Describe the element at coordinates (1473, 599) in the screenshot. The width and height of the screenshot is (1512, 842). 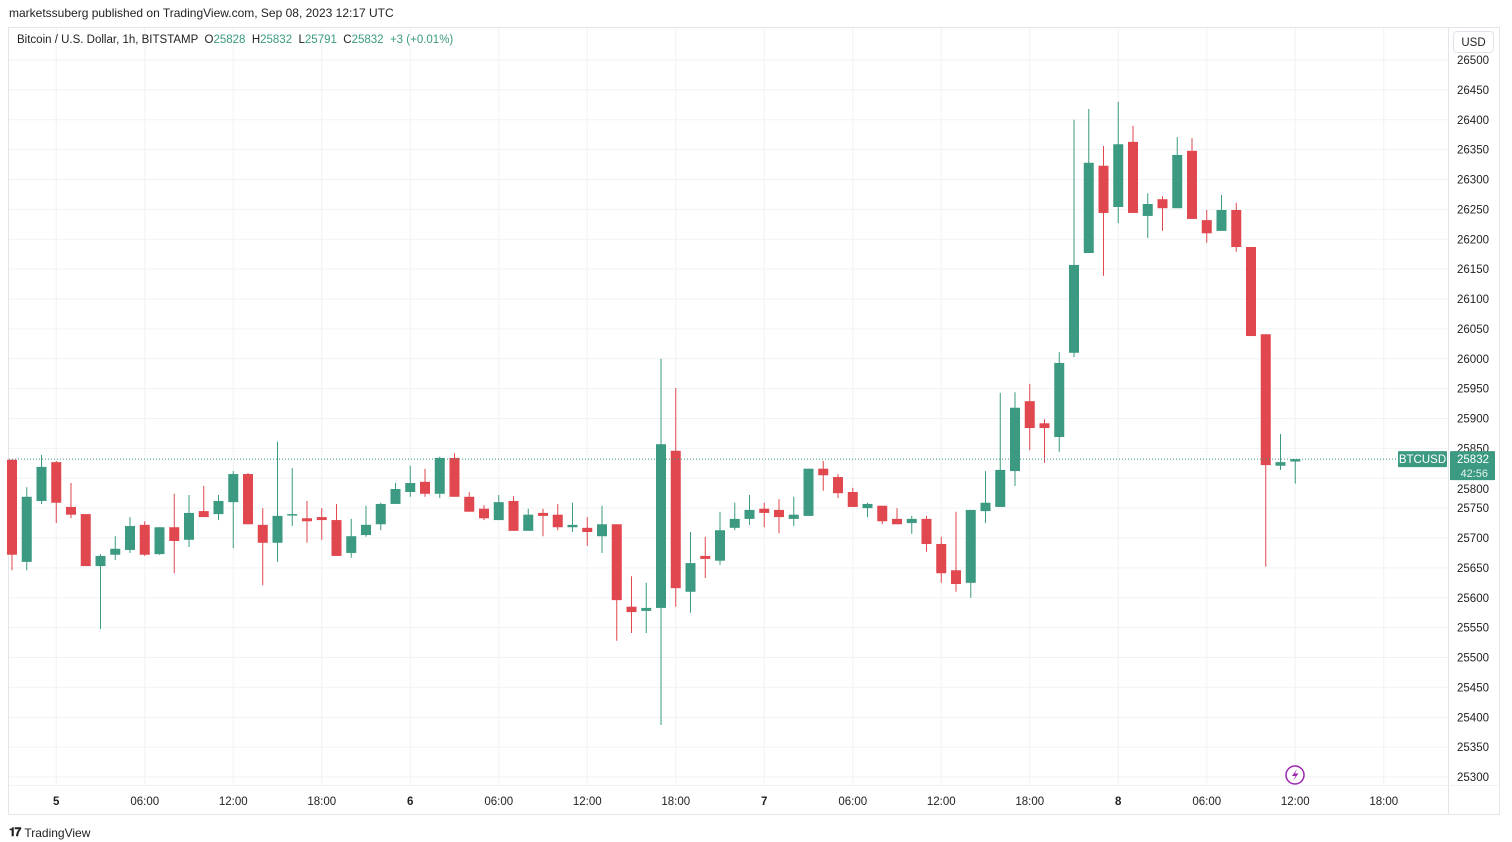
I see `y-tick-label: 25600` at that location.